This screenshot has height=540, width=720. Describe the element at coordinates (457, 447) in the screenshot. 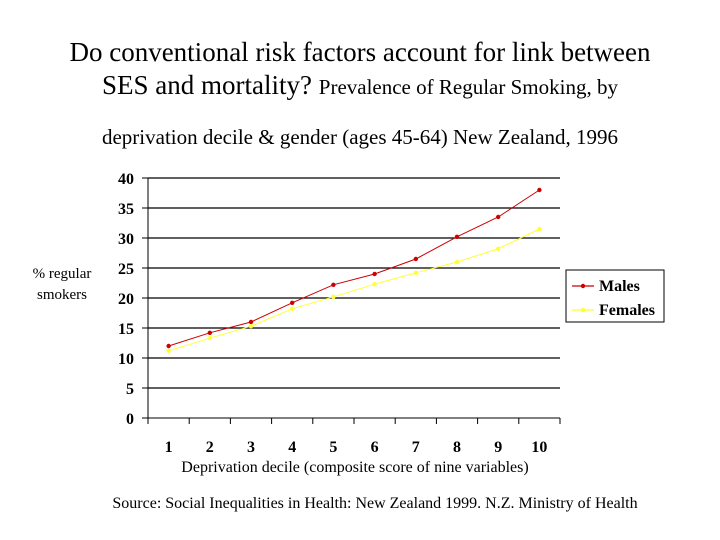

I see `x-tick-label: 8` at that location.